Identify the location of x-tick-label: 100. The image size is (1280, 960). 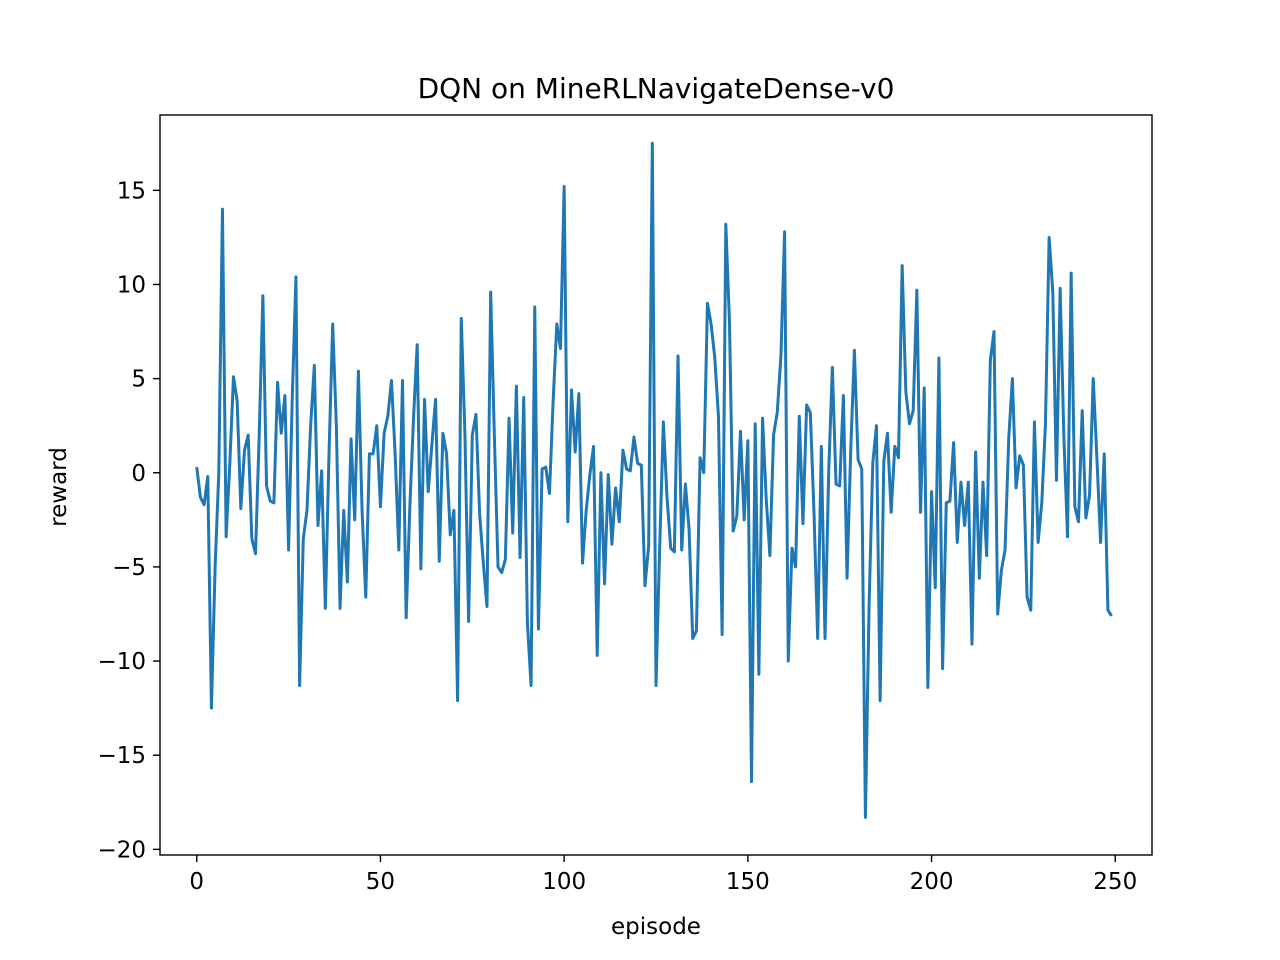
(564, 882).